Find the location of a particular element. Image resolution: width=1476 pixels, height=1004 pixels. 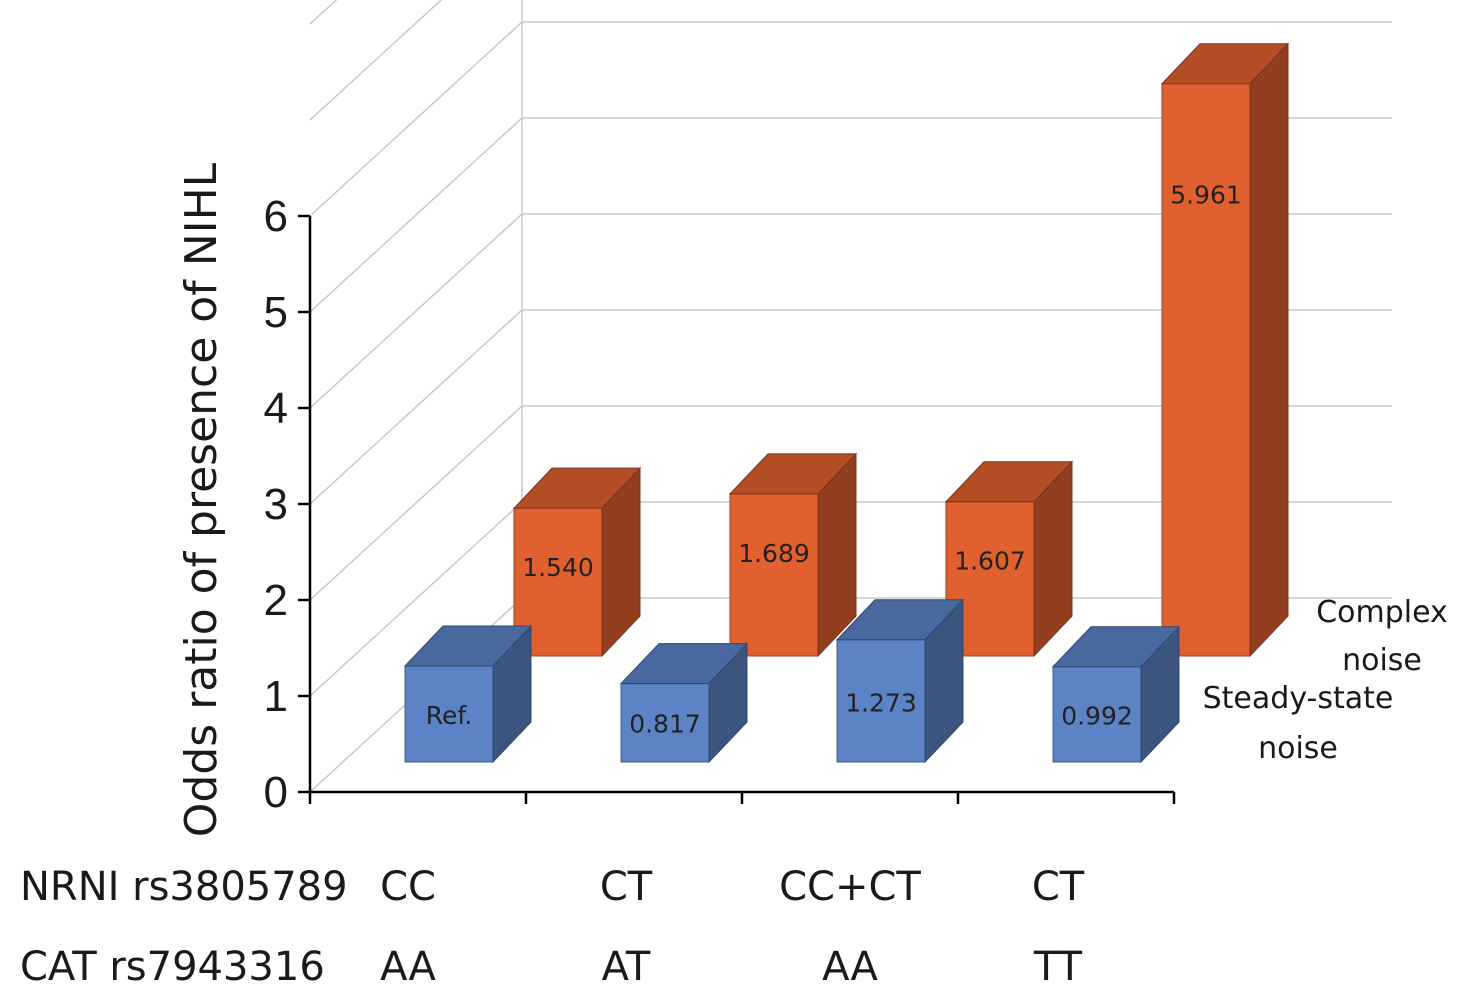

category-label: CC+CT is located at coordinates (850, 887).